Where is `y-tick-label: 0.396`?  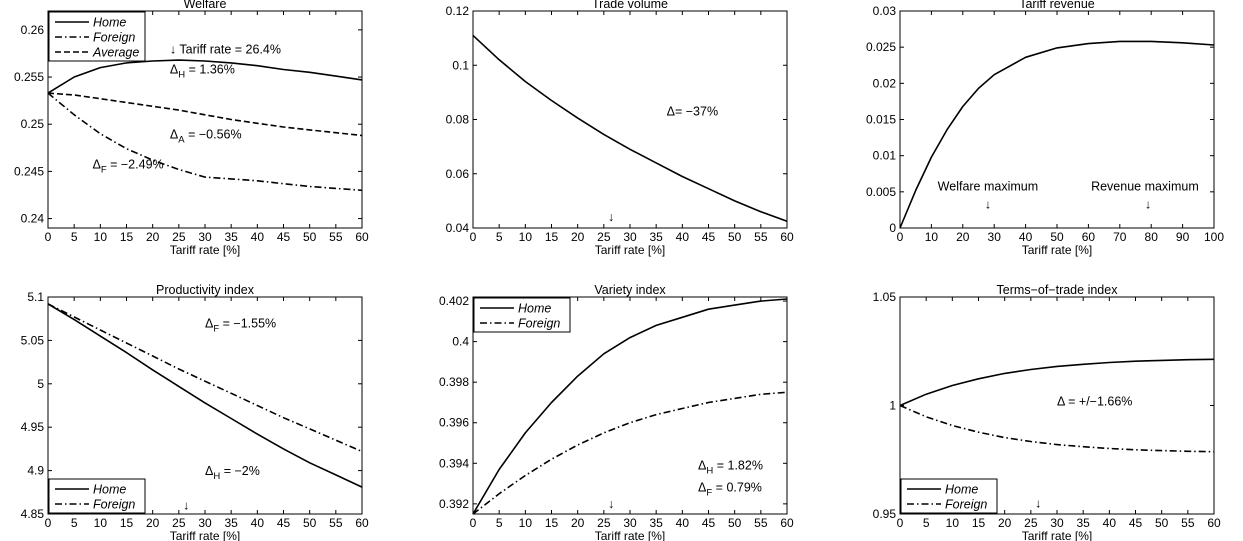 y-tick-label: 0.396 is located at coordinates (454, 423).